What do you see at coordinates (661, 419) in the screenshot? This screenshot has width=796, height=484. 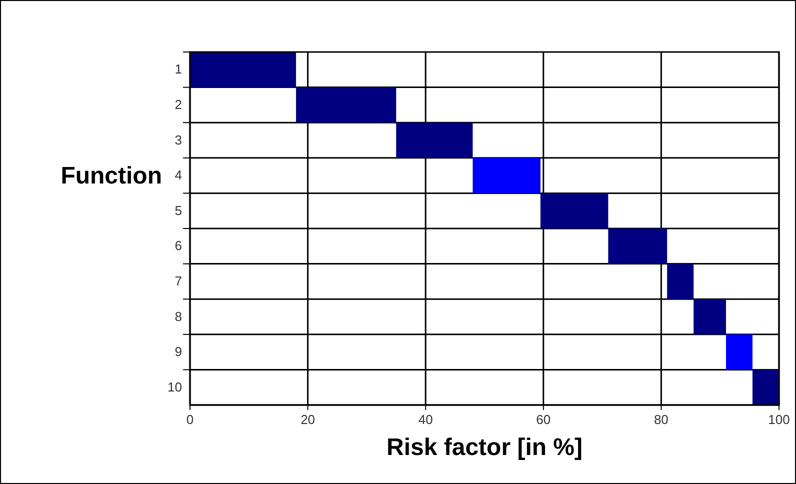 I see `x-tick-label: 80` at bounding box center [661, 419].